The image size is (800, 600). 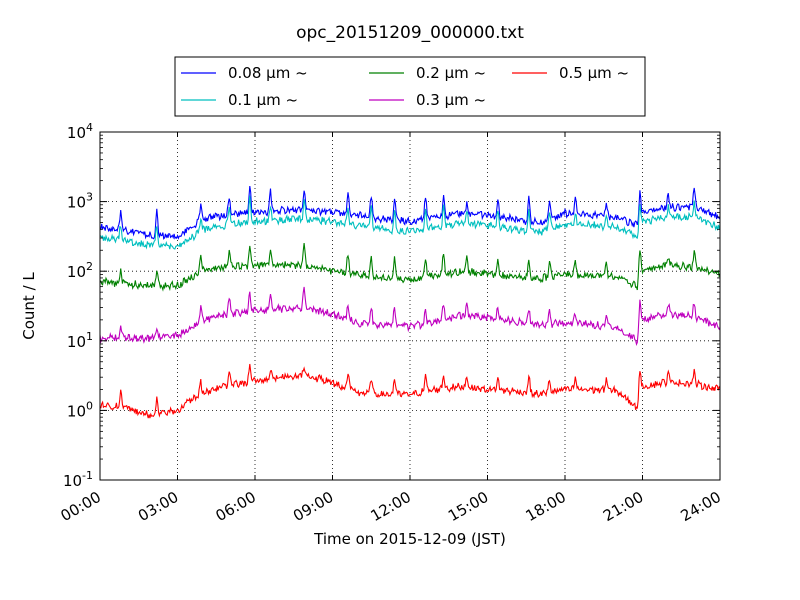 What do you see at coordinates (313, 506) in the screenshot?
I see `x-tick-label: 09:00` at bounding box center [313, 506].